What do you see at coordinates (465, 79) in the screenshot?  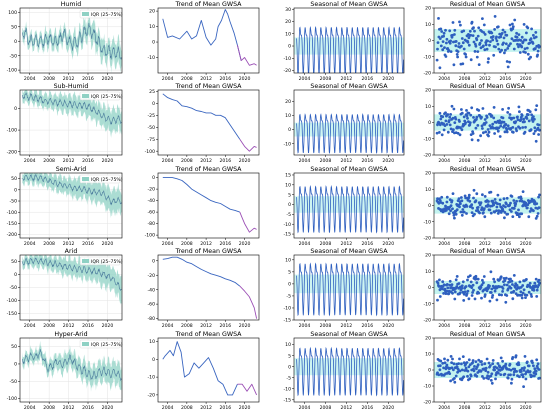 I see `humid-residual-xtick-label: 2008` at bounding box center [465, 79].